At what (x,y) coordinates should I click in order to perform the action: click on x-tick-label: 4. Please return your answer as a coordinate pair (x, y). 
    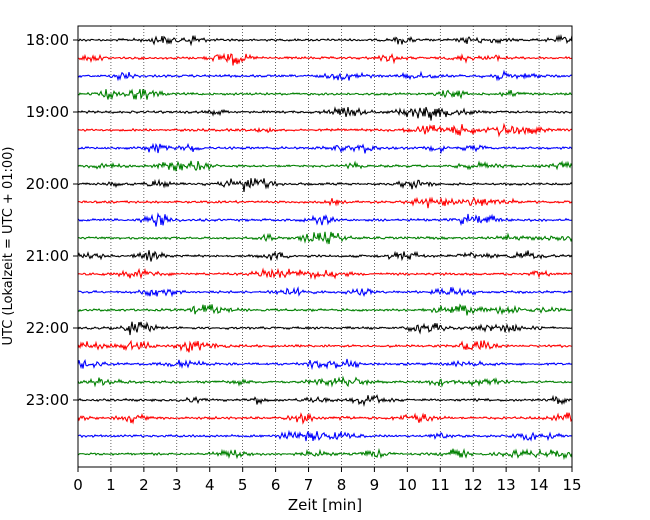
    Looking at the image, I should click on (210, 485).